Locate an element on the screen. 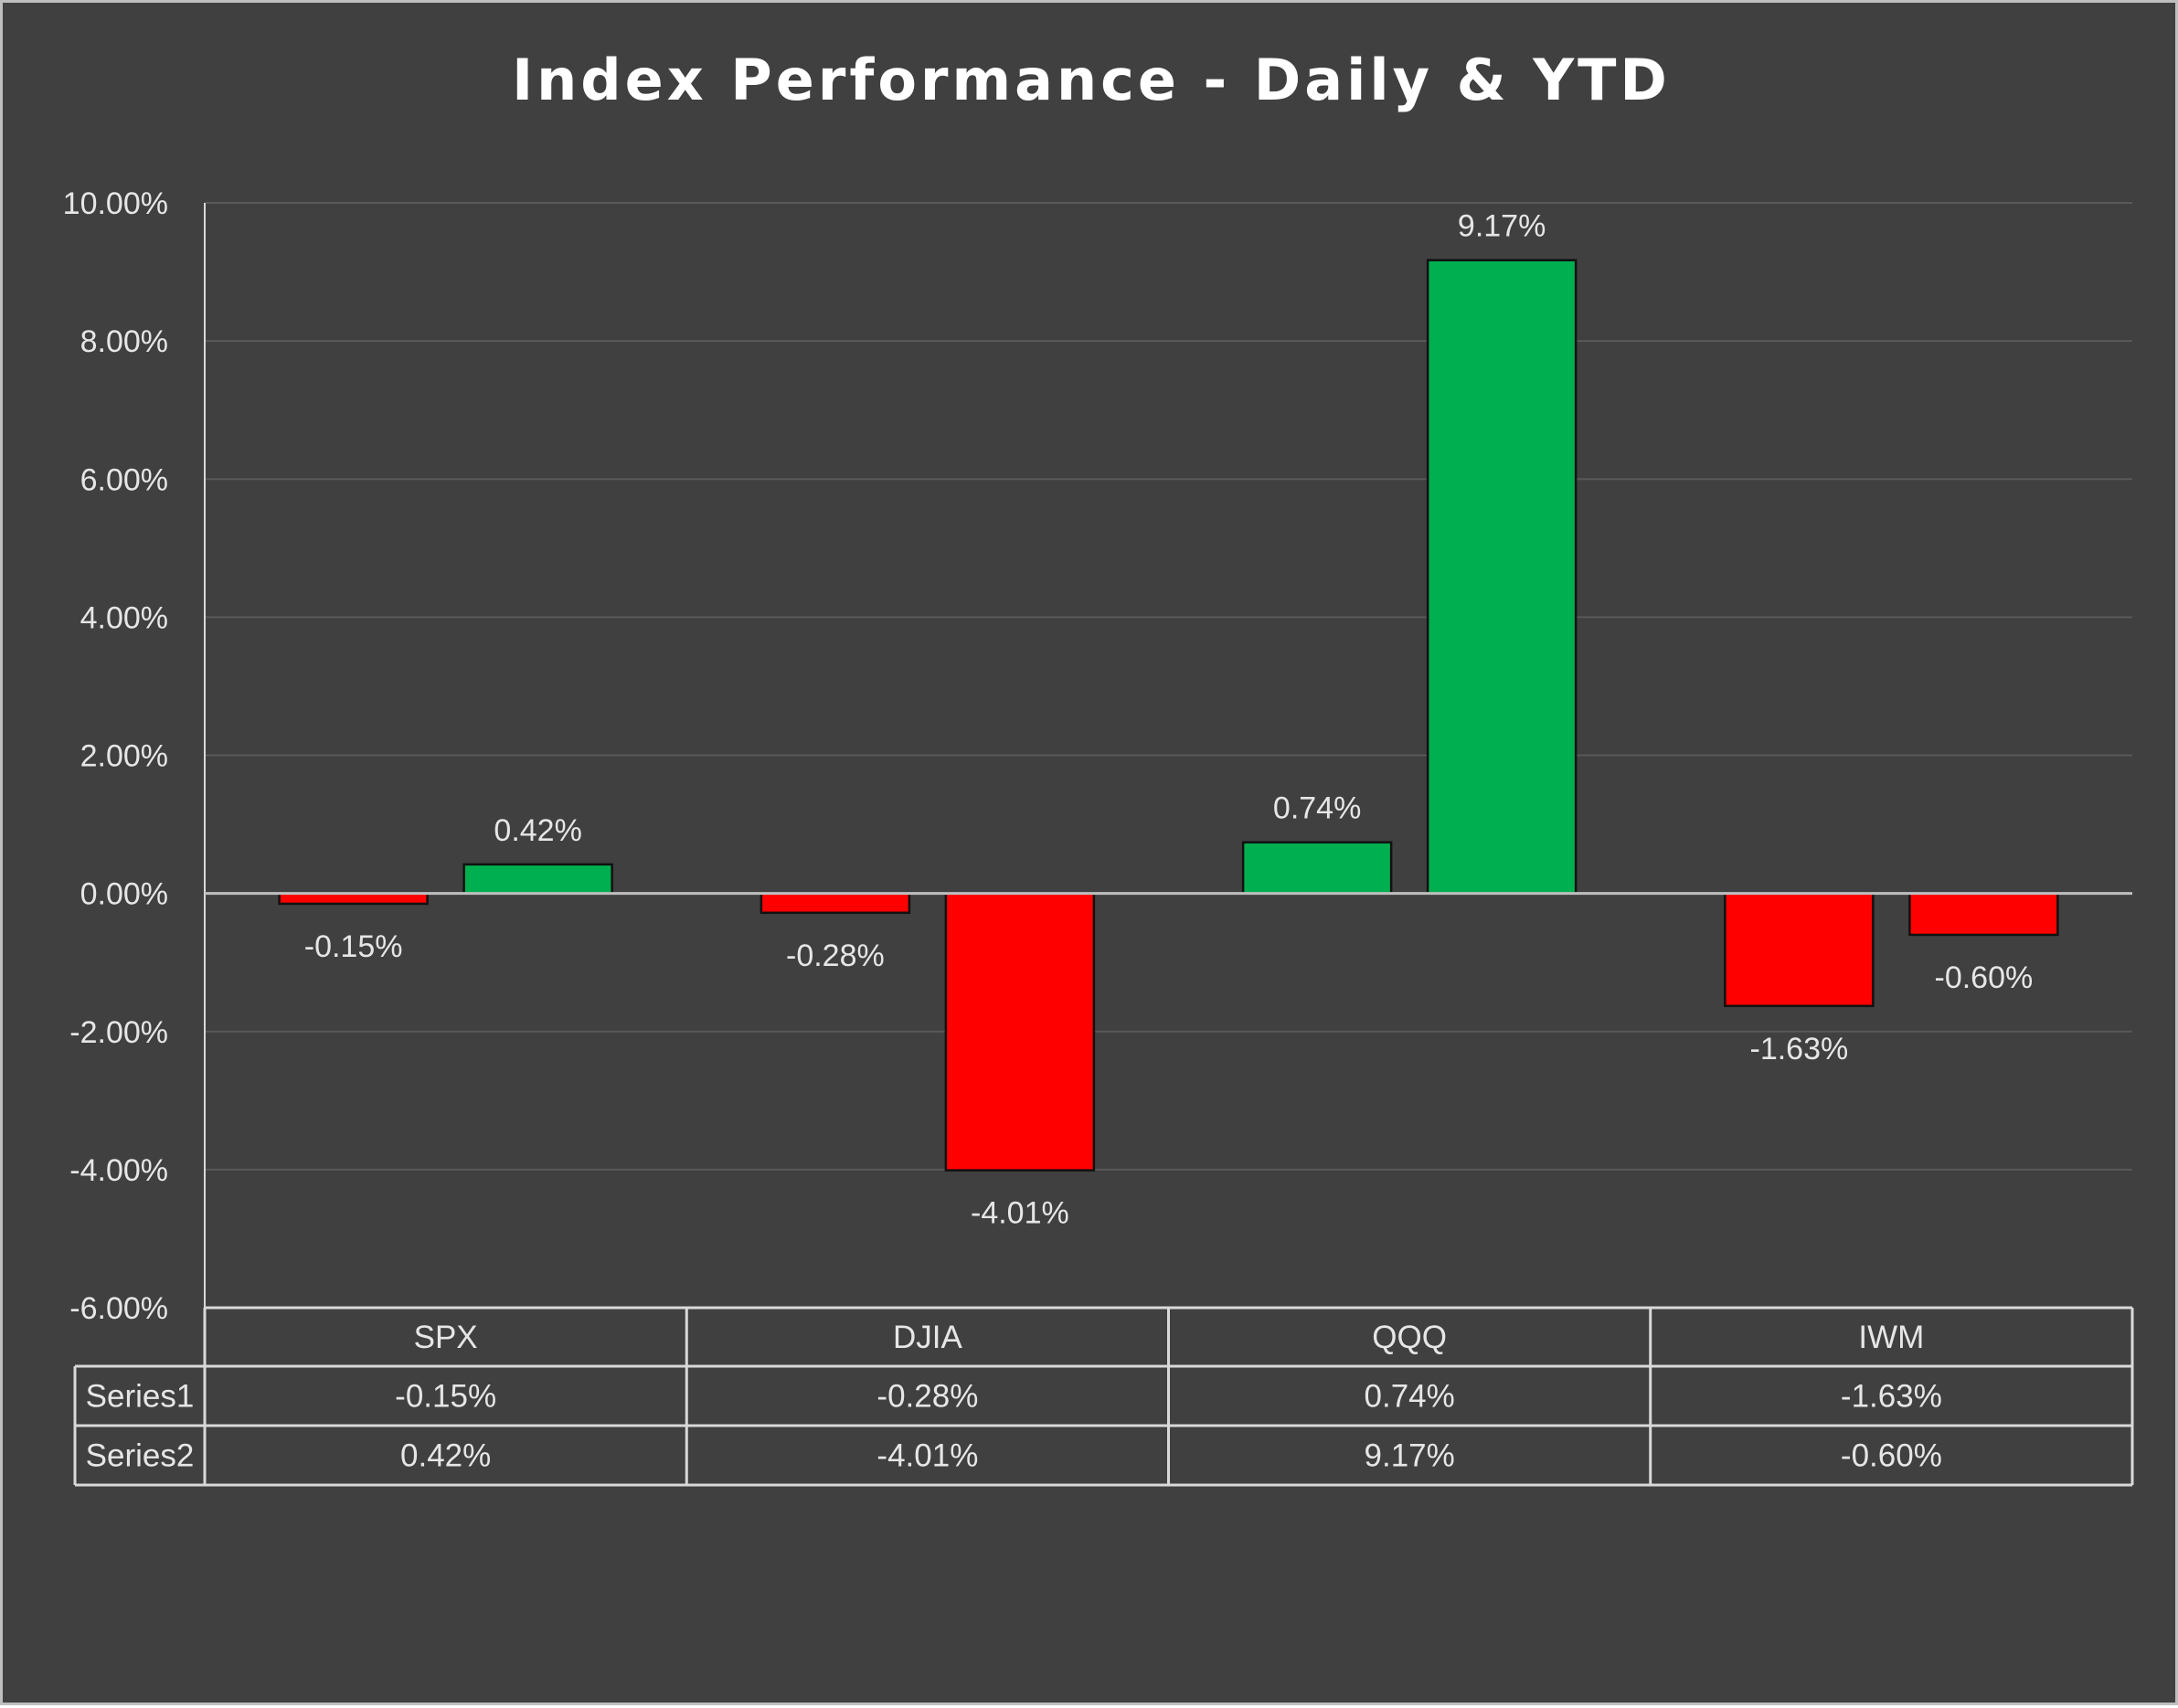 The height and width of the screenshot is (1708, 2178). table-cell-value: 0.42% is located at coordinates (445, 1456).